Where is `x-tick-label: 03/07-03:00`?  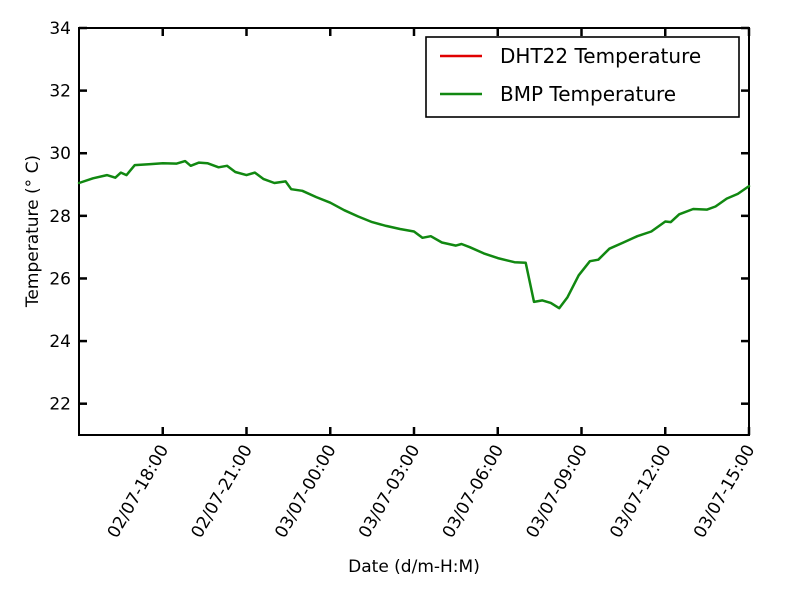
x-tick-label: 03/07-03:00 is located at coordinates (389, 492).